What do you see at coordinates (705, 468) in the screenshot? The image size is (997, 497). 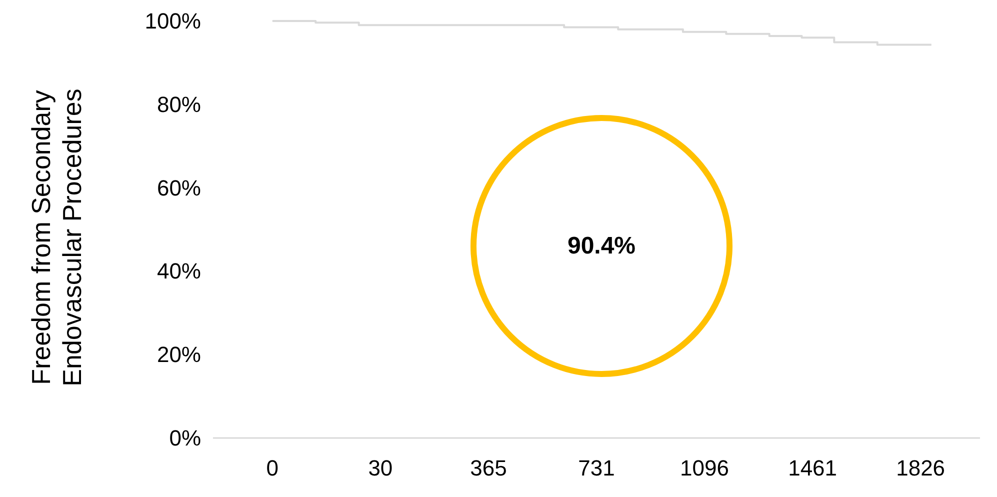 I see `x-tick-label: 1096` at bounding box center [705, 468].